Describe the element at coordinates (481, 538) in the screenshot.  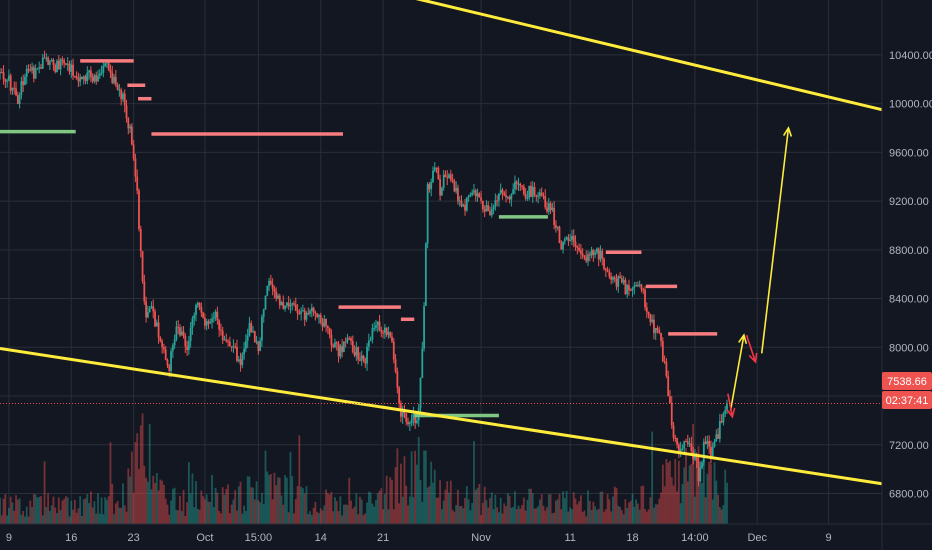
I see `time-tick-label: Nov` at that location.